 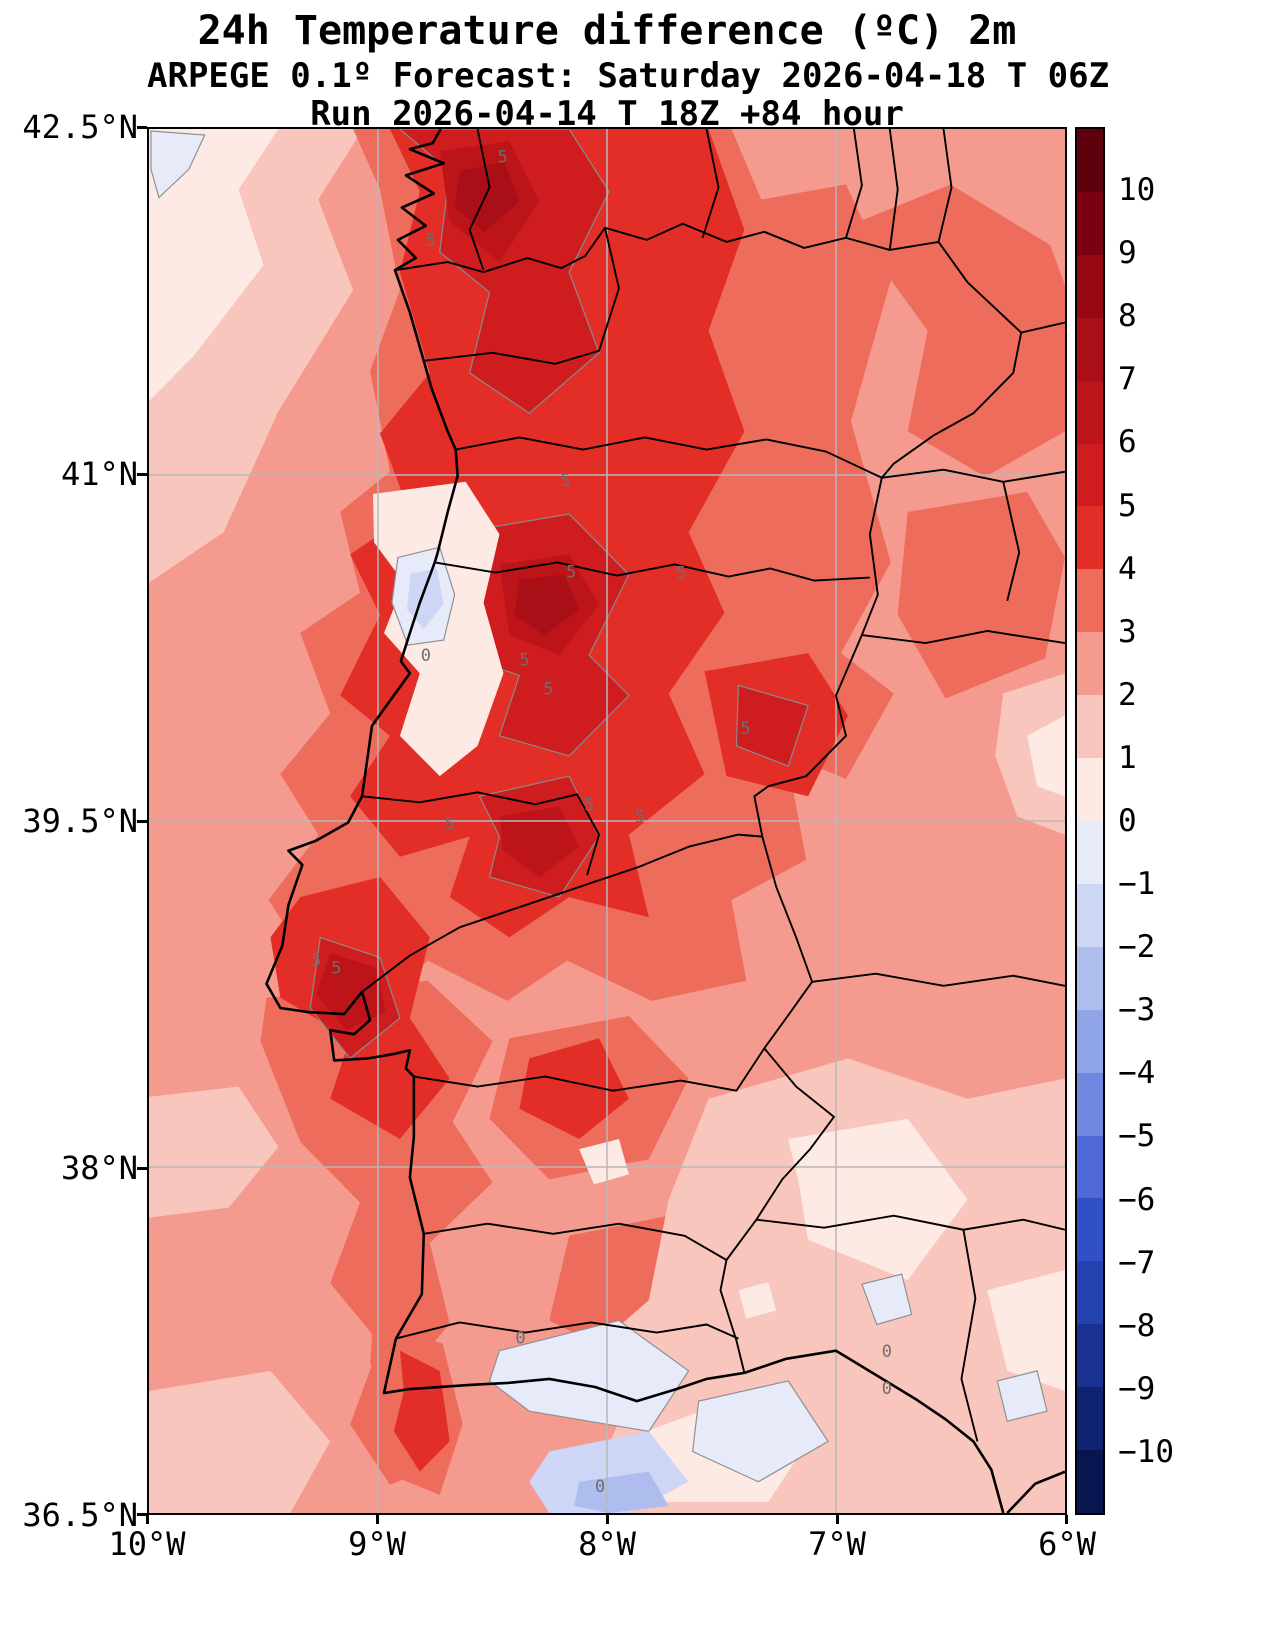 What do you see at coordinates (1137, 1010) in the screenshot?
I see `colorbar-tick-label: −3` at bounding box center [1137, 1010].